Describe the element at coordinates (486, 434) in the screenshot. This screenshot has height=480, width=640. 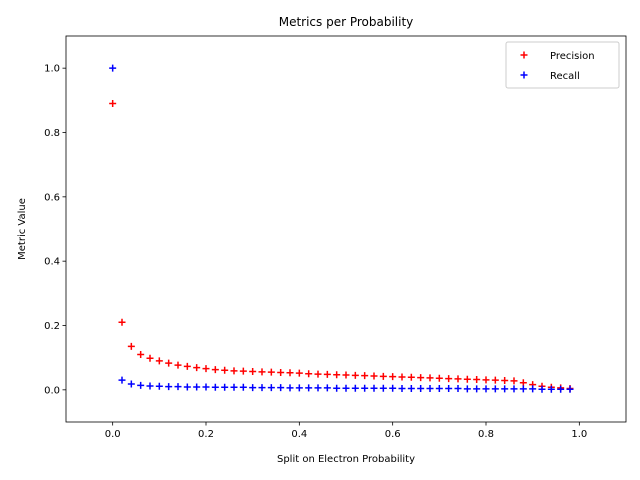
I see `x-tick-label: 0.8` at that location.